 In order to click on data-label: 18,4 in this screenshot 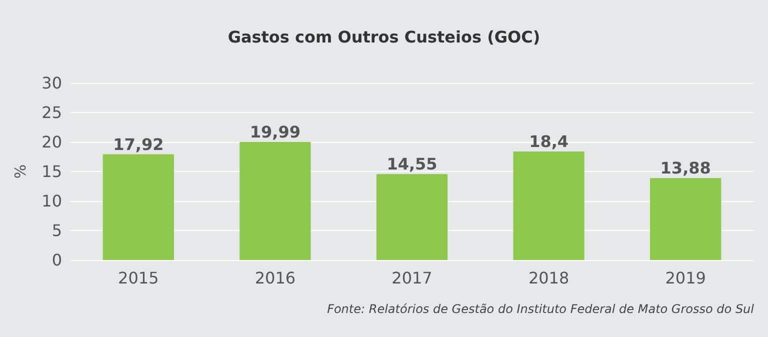, I will do `click(549, 141)`.